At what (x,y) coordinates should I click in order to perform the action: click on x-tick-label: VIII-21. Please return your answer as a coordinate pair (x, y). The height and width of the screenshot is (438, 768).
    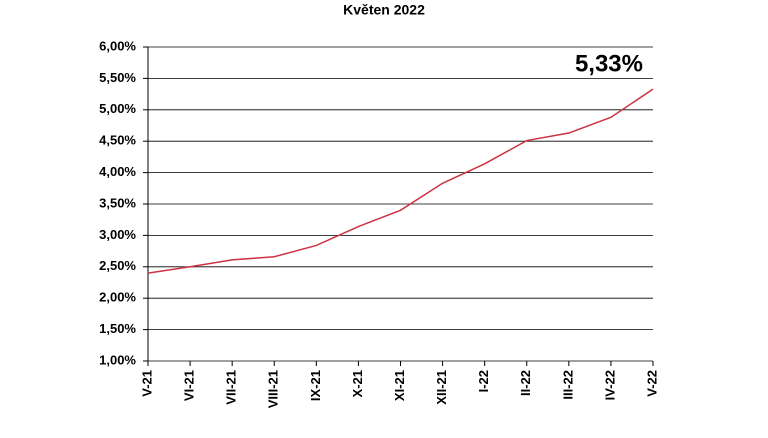
    Looking at the image, I should click on (273, 389).